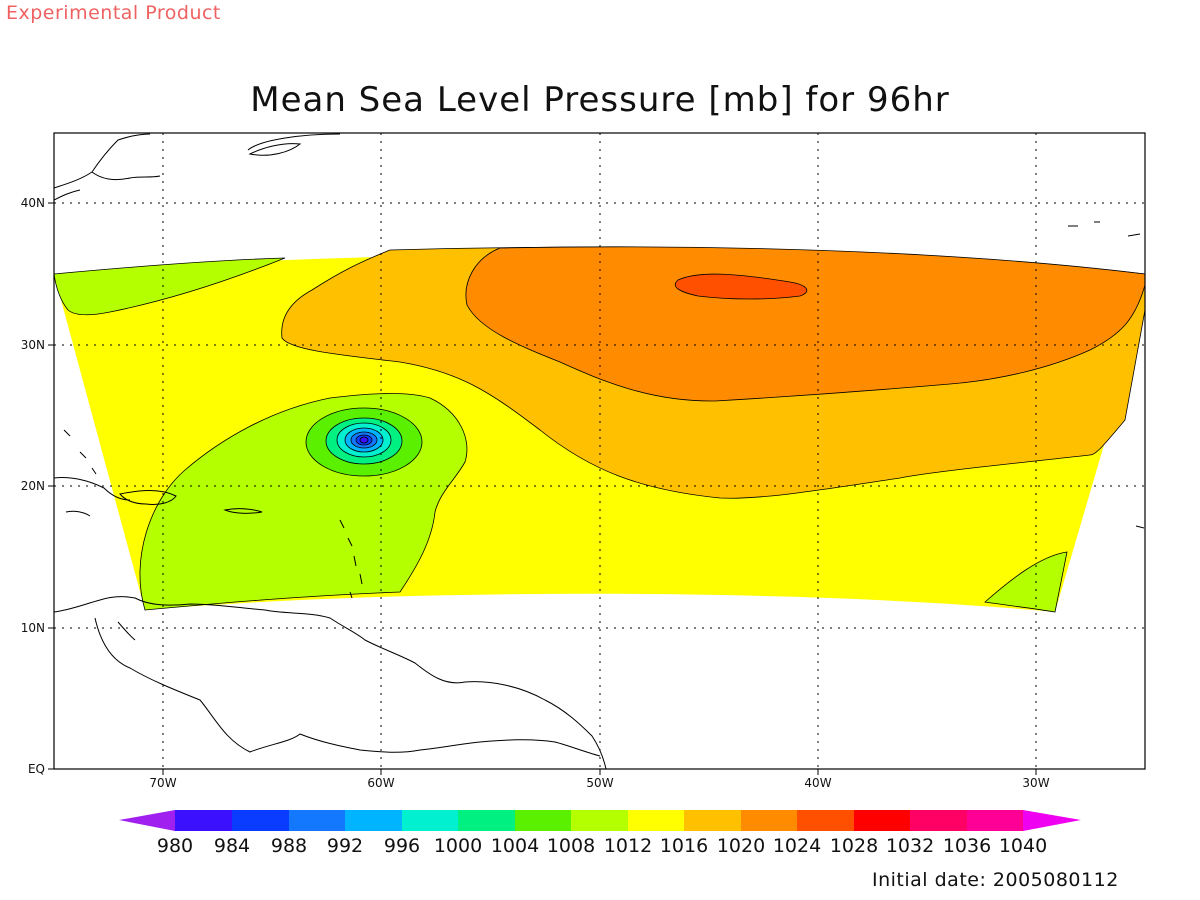  What do you see at coordinates (80, 452) in the screenshot?
I see `coastline-bahamas` at bounding box center [80, 452].